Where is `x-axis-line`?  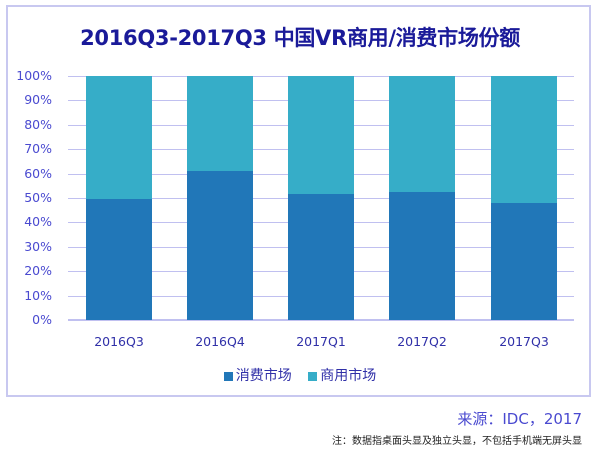
x-axis-line is located at coordinates (321, 320).